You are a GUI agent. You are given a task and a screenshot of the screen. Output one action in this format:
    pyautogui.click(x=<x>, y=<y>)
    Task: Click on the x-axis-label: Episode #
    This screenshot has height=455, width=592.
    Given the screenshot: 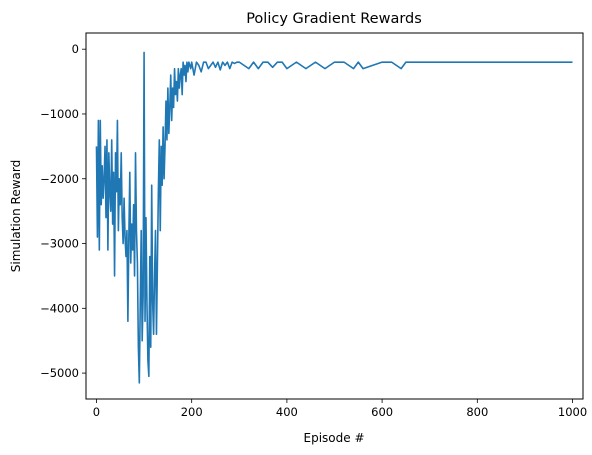 What is the action you would take?
    pyautogui.click(x=334, y=438)
    